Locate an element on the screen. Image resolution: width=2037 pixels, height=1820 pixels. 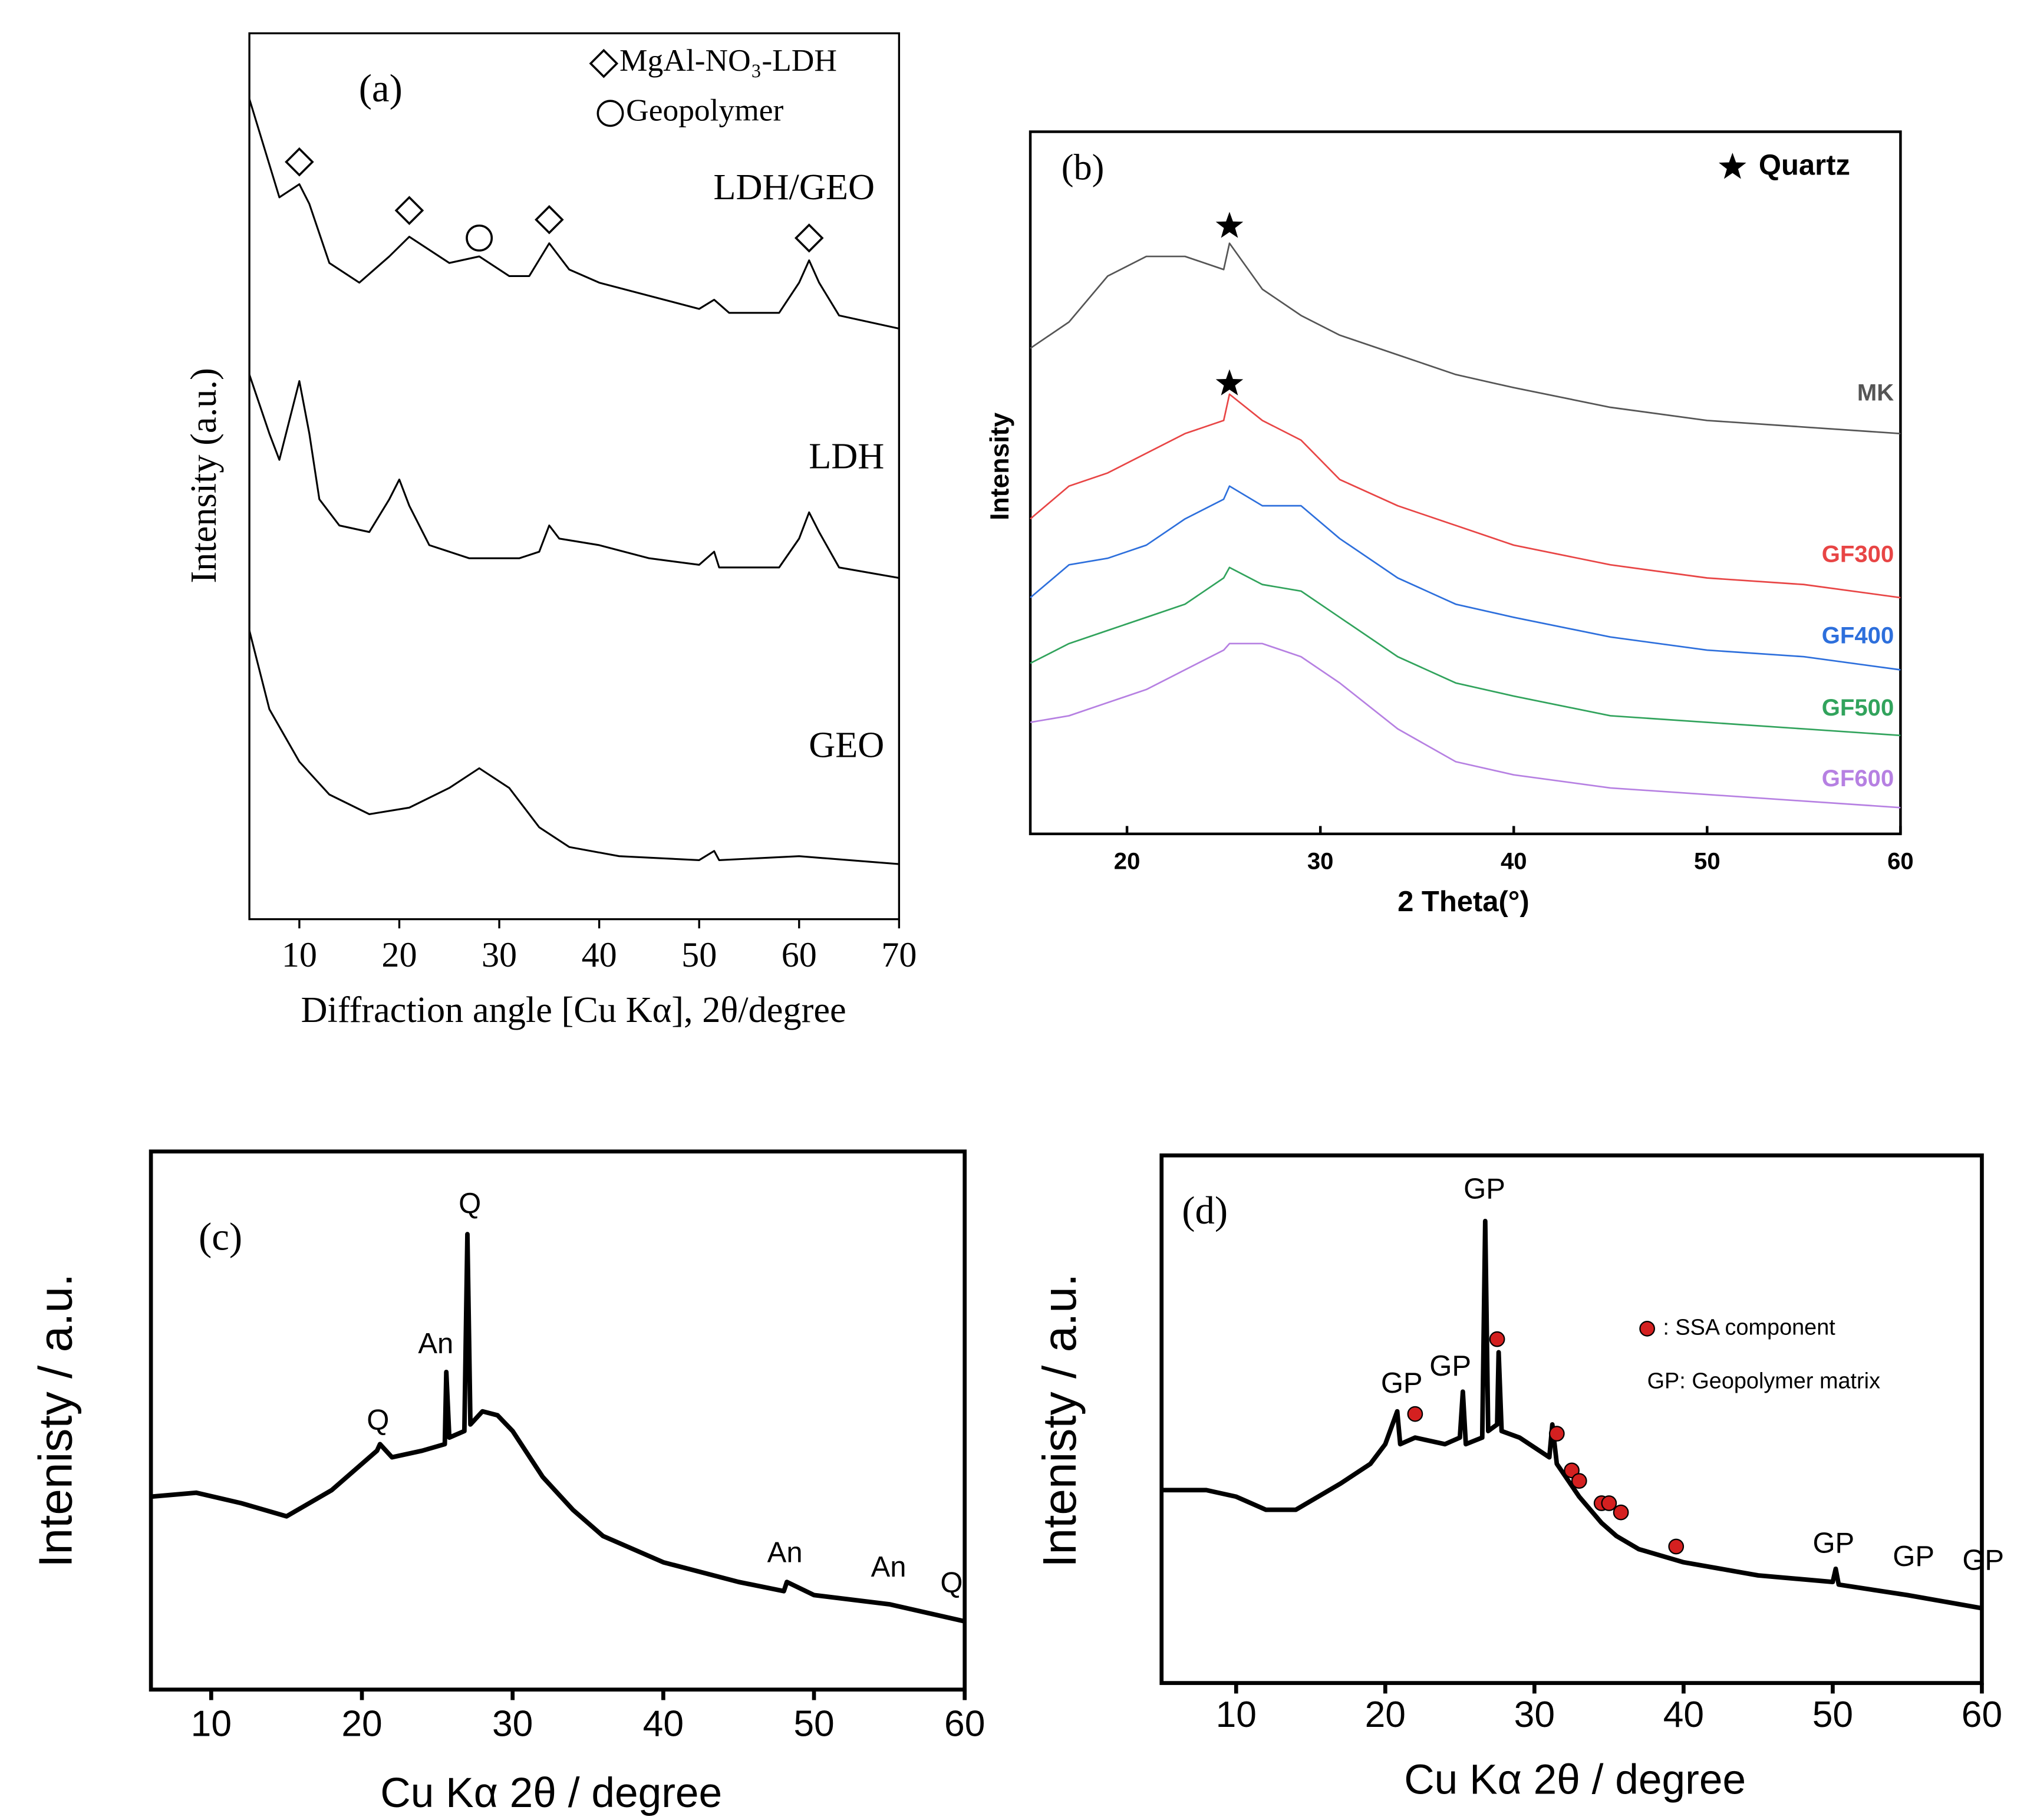
series-label: GF300 is located at coordinates (1858, 554).